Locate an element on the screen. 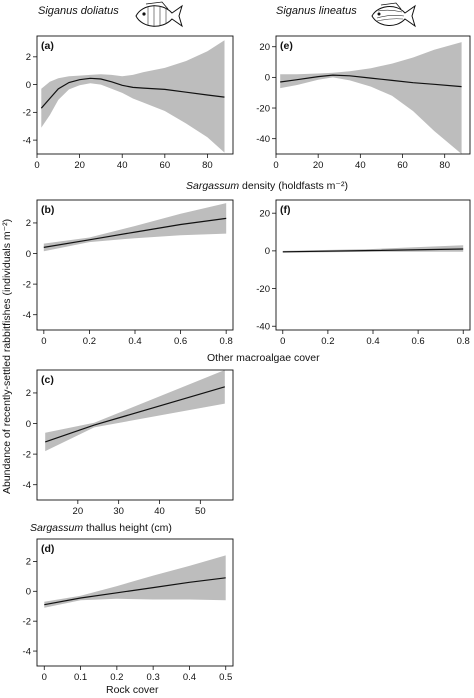  confidence-band-b is located at coordinates (135, 227).